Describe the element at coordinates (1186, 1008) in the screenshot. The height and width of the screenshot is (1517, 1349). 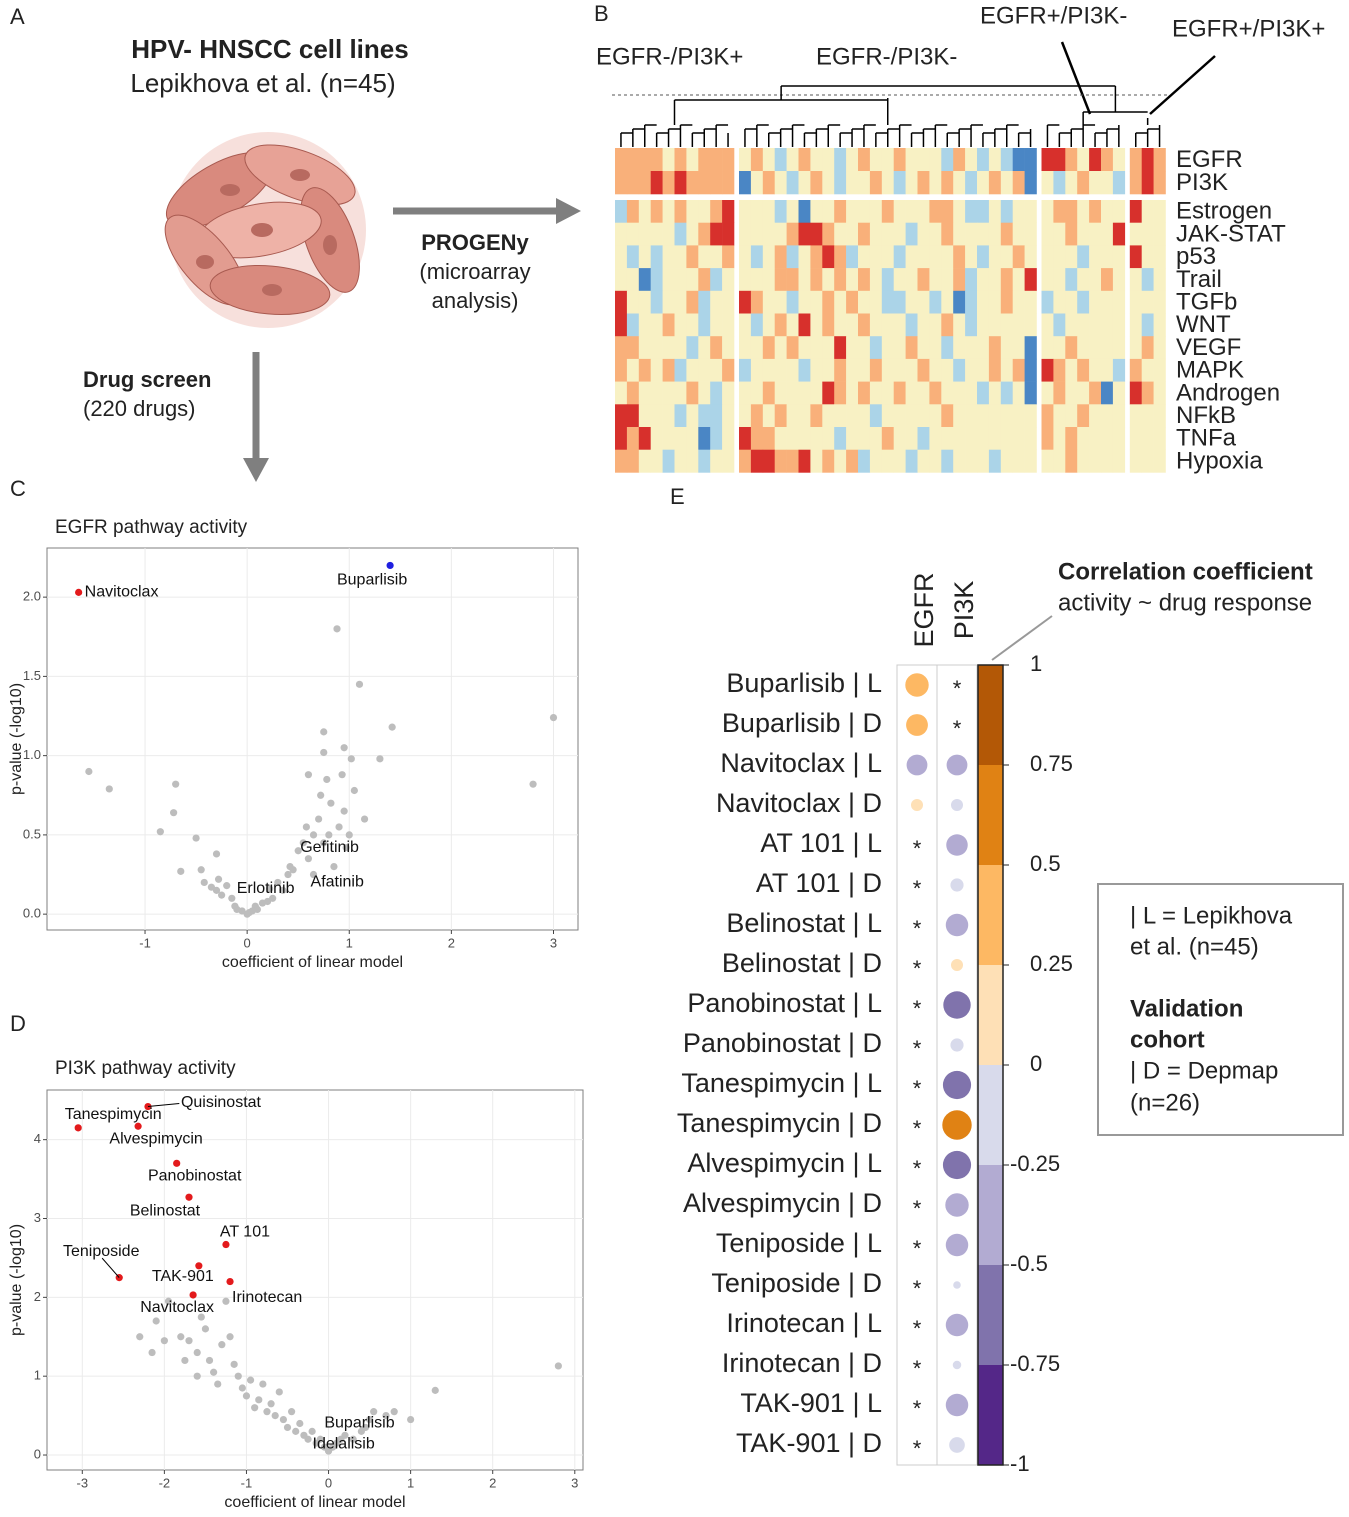
I see `note-heading: Validation` at that location.